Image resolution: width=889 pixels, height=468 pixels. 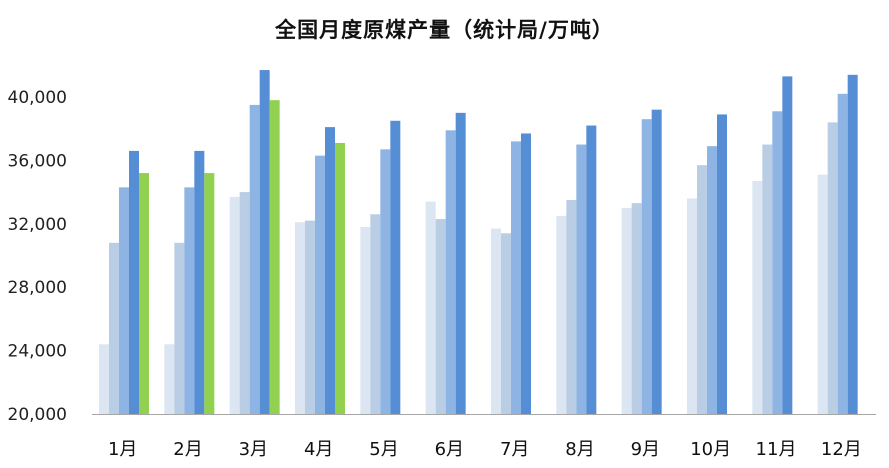 What do you see at coordinates (37, 415) in the screenshot?
I see `y-tick-label: 20,000` at bounding box center [37, 415].